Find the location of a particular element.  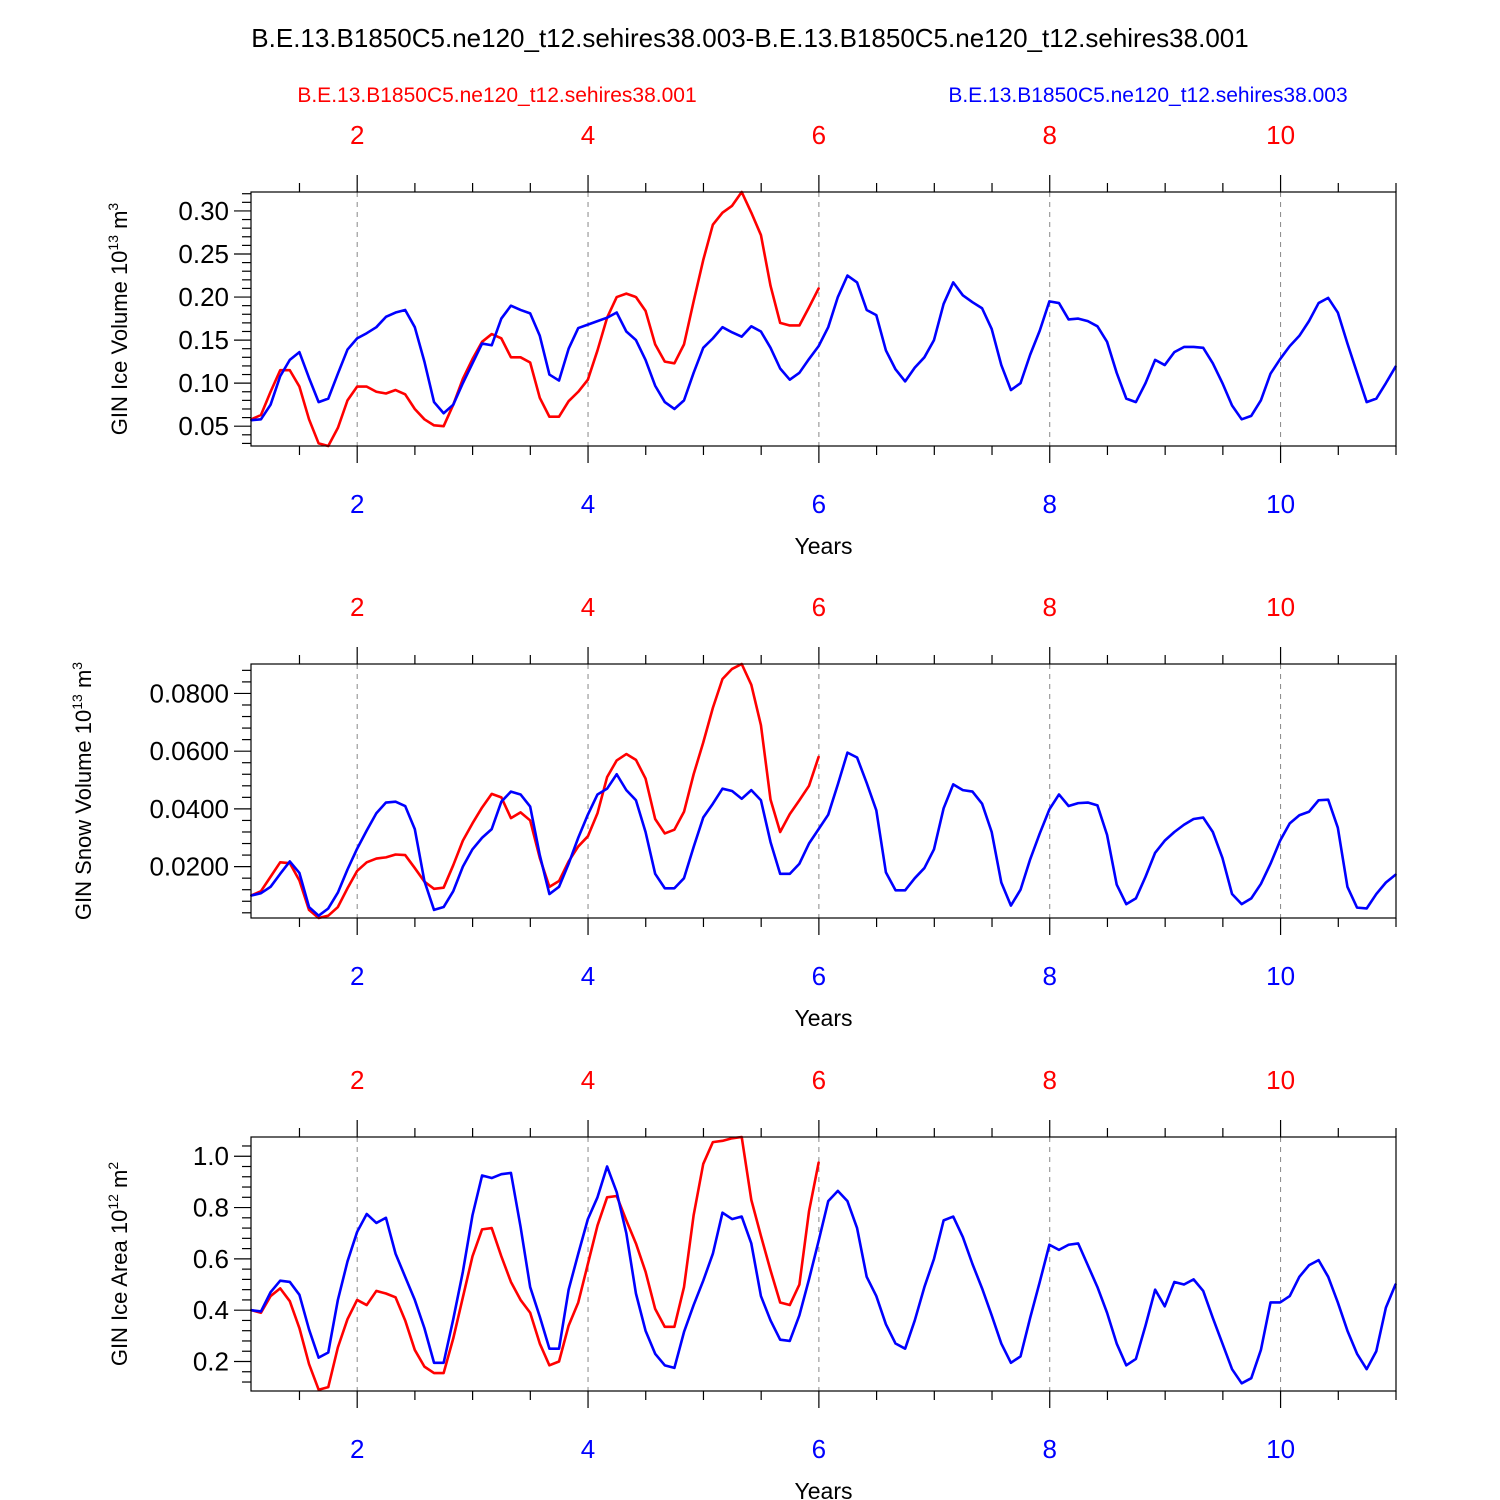

y-tick-label: 0.4 is located at coordinates (211, 1310).